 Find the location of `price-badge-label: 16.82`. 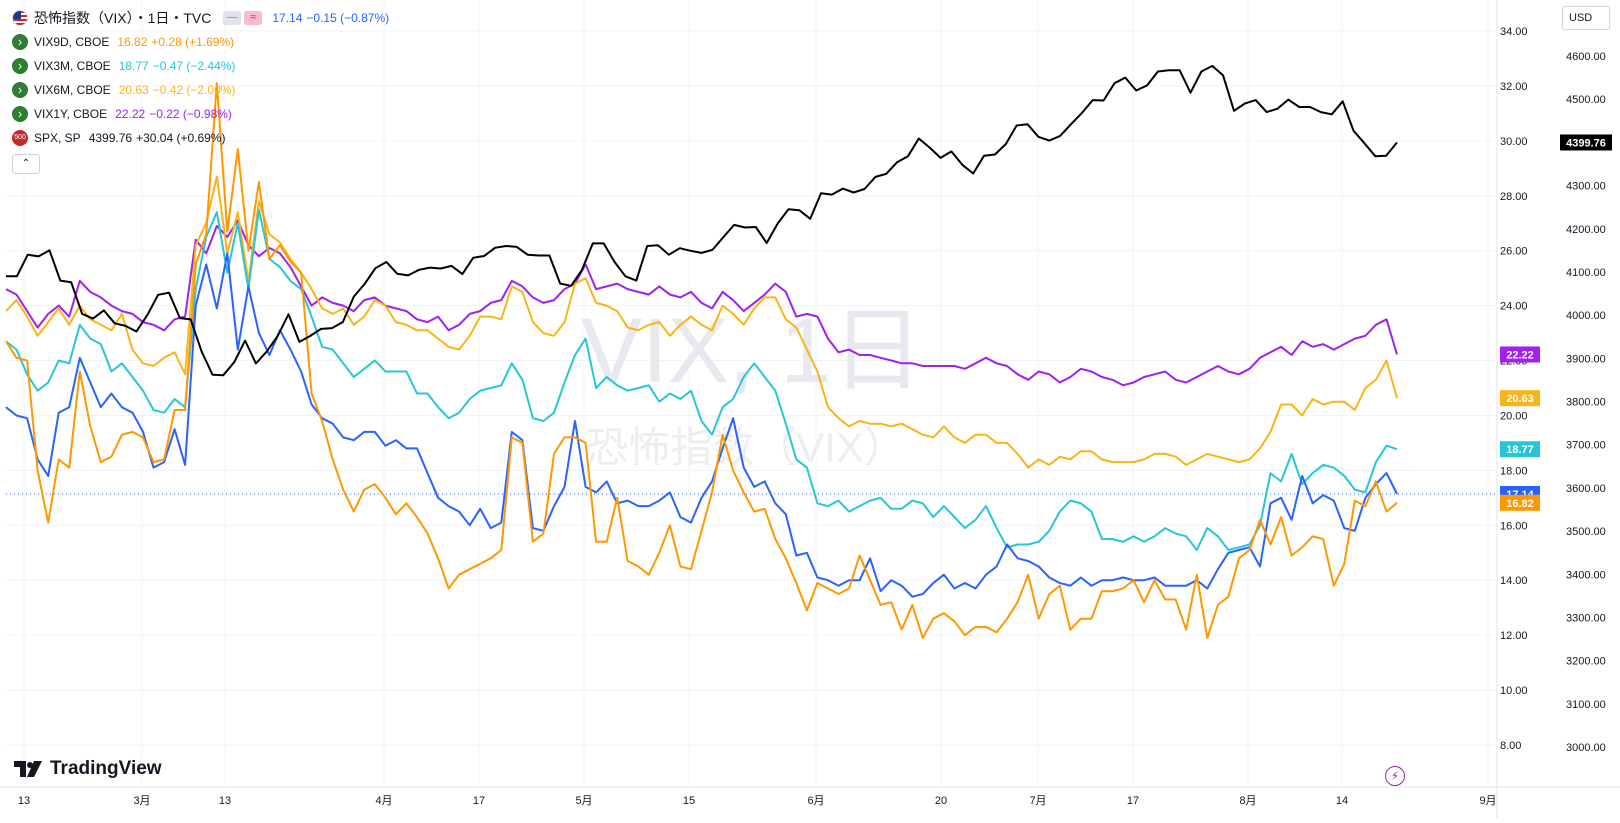

price-badge-label: 16.82 is located at coordinates (1520, 504).